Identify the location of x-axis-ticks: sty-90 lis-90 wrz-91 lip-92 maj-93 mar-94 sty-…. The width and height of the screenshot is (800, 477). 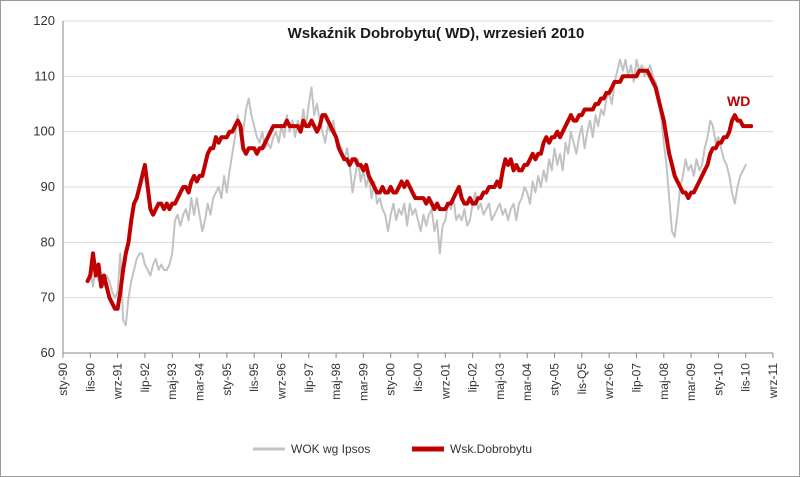
(418, 377).